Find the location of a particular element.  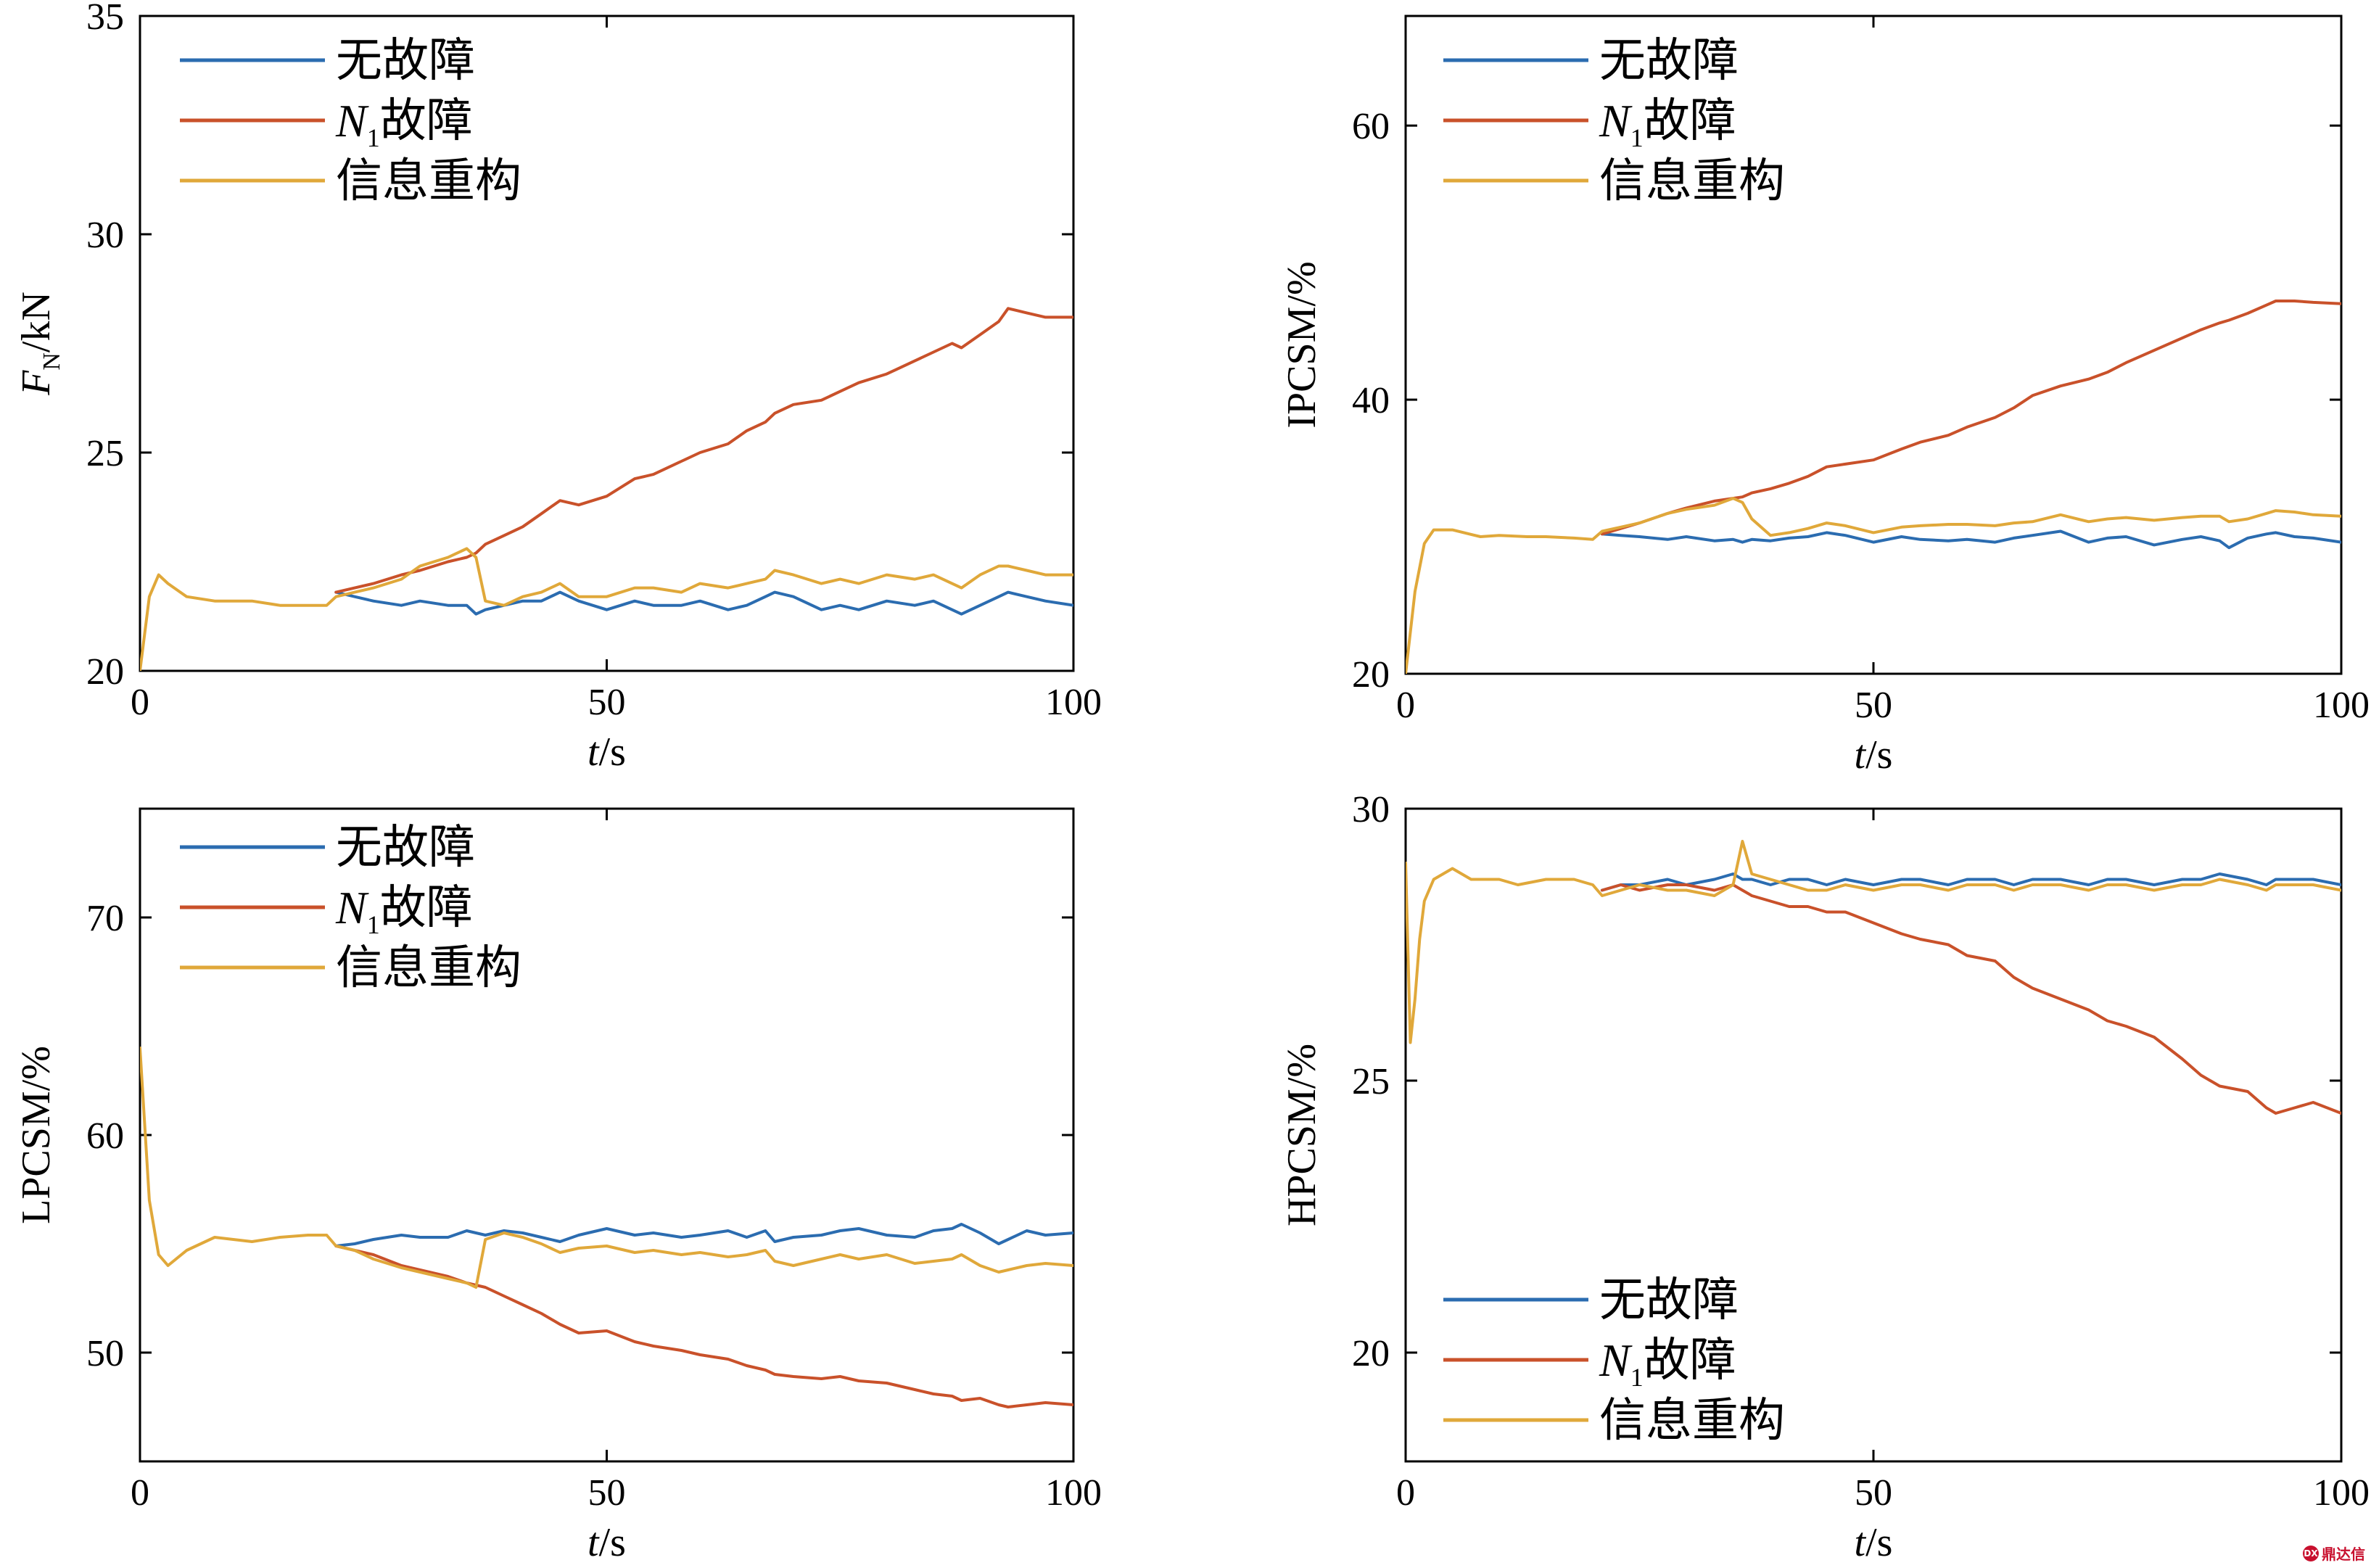

y-axis-label: HPCSM/% is located at coordinates (1301, 1135).